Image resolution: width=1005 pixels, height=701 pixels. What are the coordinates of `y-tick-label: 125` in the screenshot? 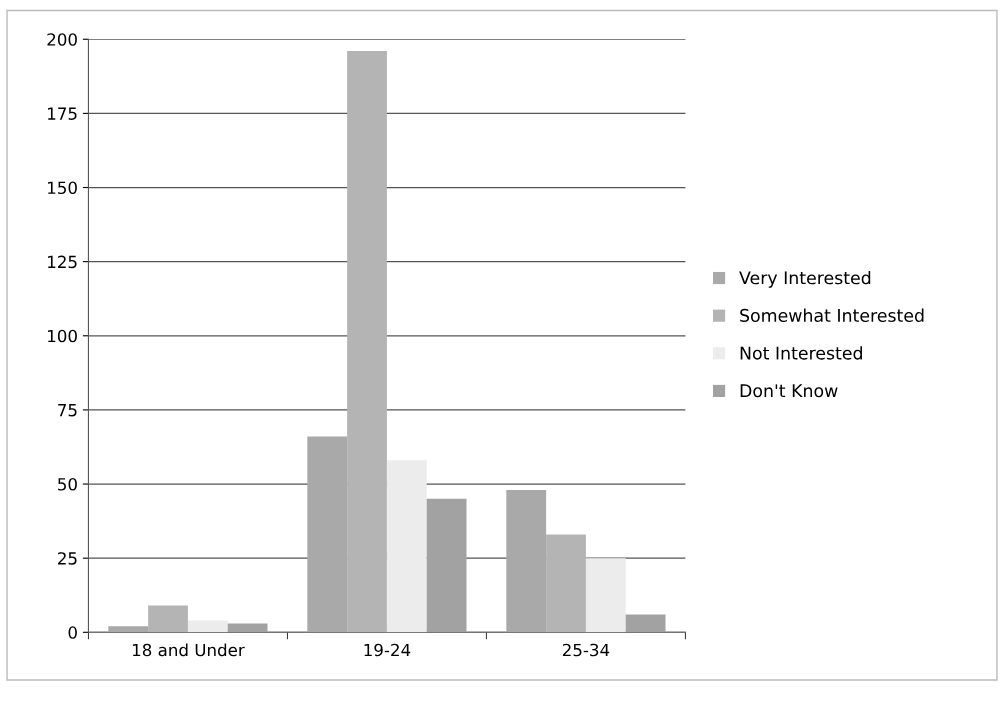 It's located at (62, 262).